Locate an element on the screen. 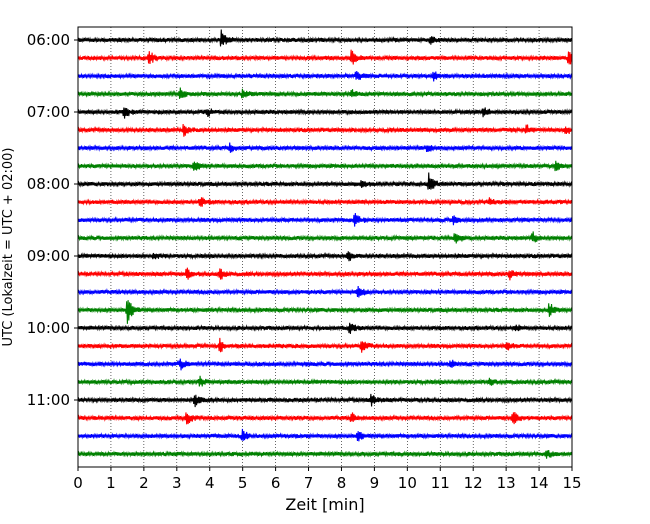 The height and width of the screenshot is (524, 650). x-tick-label: 4 is located at coordinates (210, 483).